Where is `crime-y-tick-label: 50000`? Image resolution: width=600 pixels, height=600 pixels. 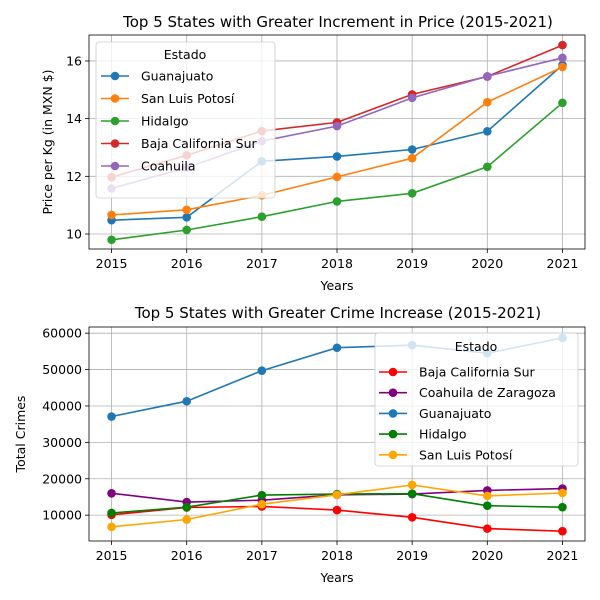 crime-y-tick-label: 50000 is located at coordinates (62, 369).